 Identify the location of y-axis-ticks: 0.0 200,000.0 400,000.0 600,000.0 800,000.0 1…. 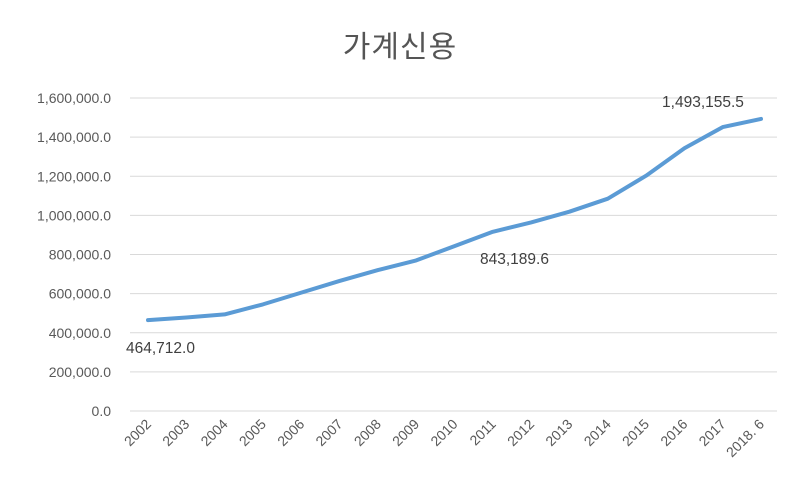
(74, 254).